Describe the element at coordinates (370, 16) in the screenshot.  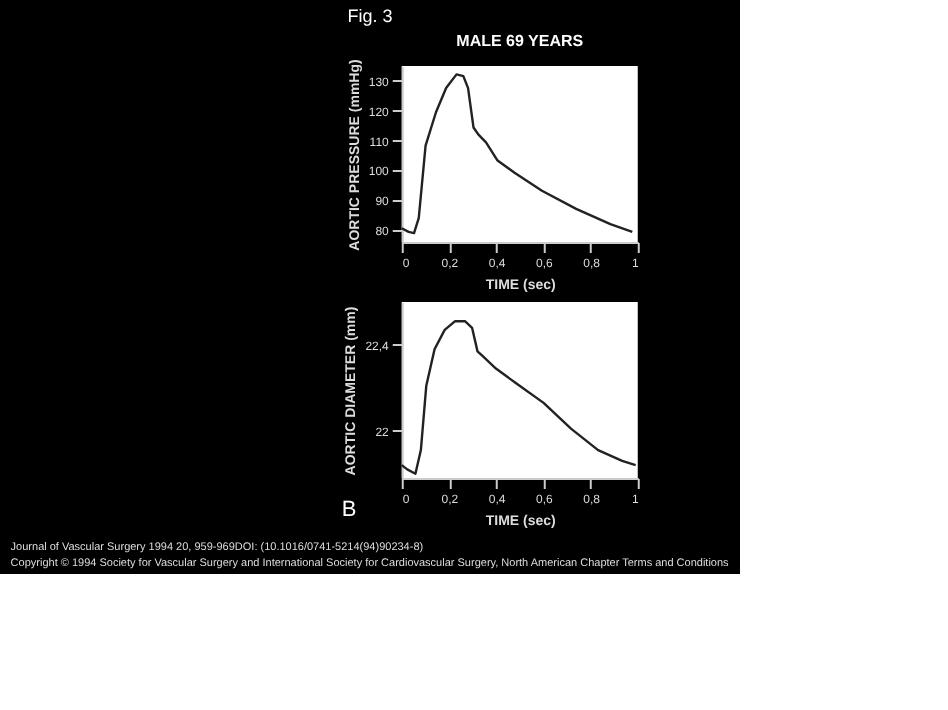
I see `caption: Fig. 3` at that location.